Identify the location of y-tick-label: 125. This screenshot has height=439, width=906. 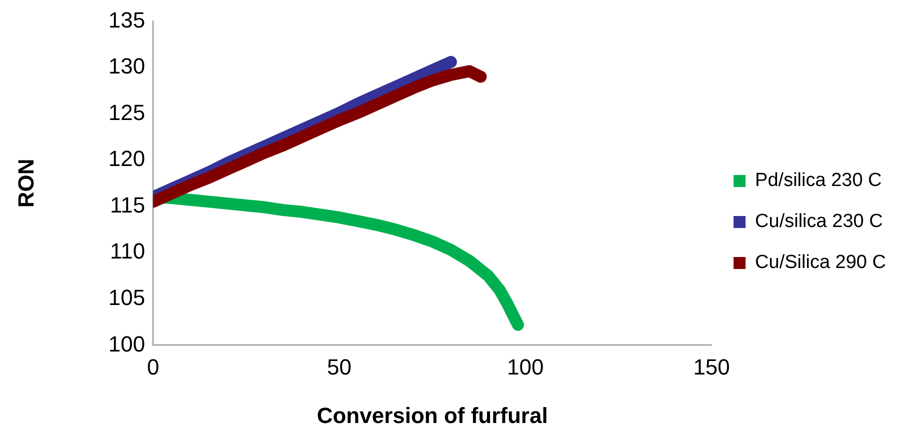
(127, 112).